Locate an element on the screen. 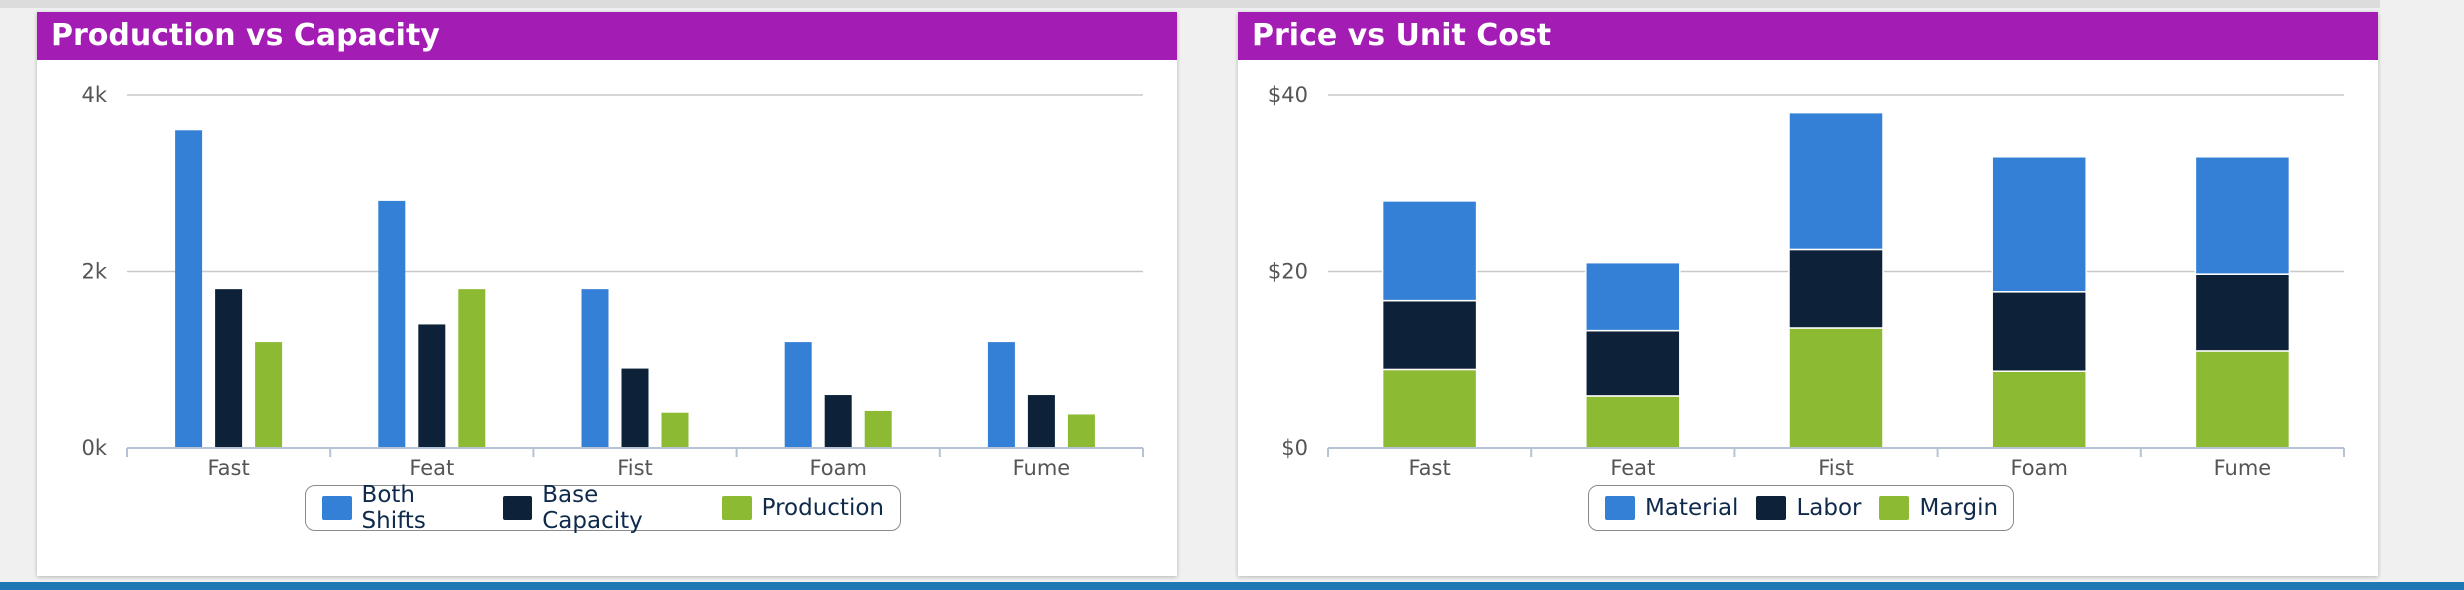 The height and width of the screenshot is (590, 2464). c0-bar-fume-production is located at coordinates (1081, 431).